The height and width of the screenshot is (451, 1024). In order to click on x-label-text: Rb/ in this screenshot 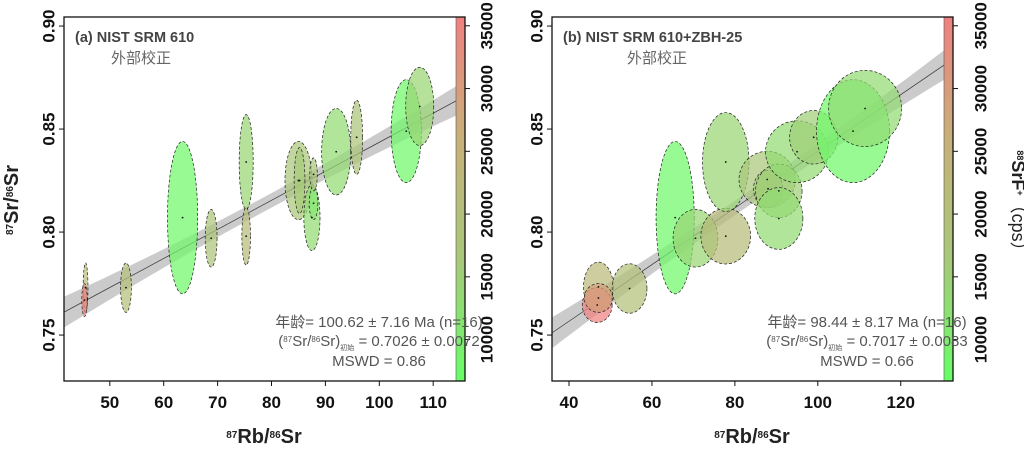, I will do `click(741, 437)`.